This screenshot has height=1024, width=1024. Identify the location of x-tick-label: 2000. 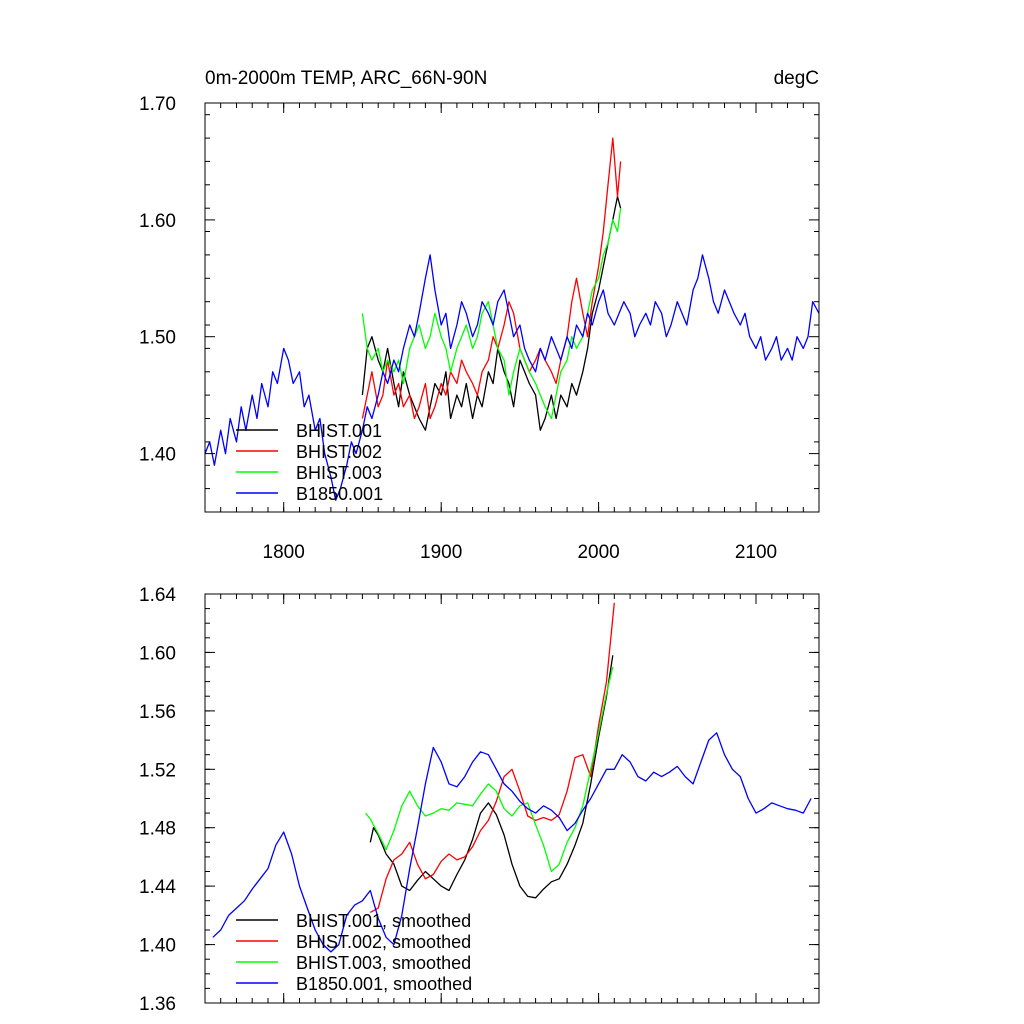
(598, 552).